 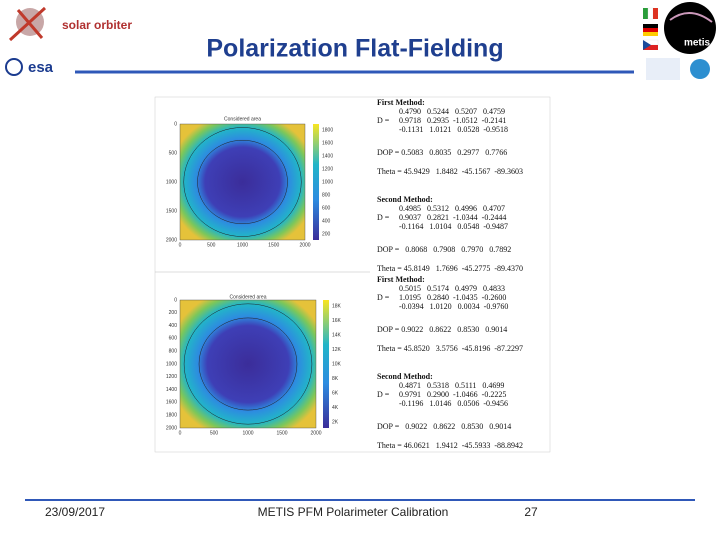 What do you see at coordinates (354, 49) in the screenshot?
I see `slide-title: Polarization Flat-Fielding` at bounding box center [354, 49].